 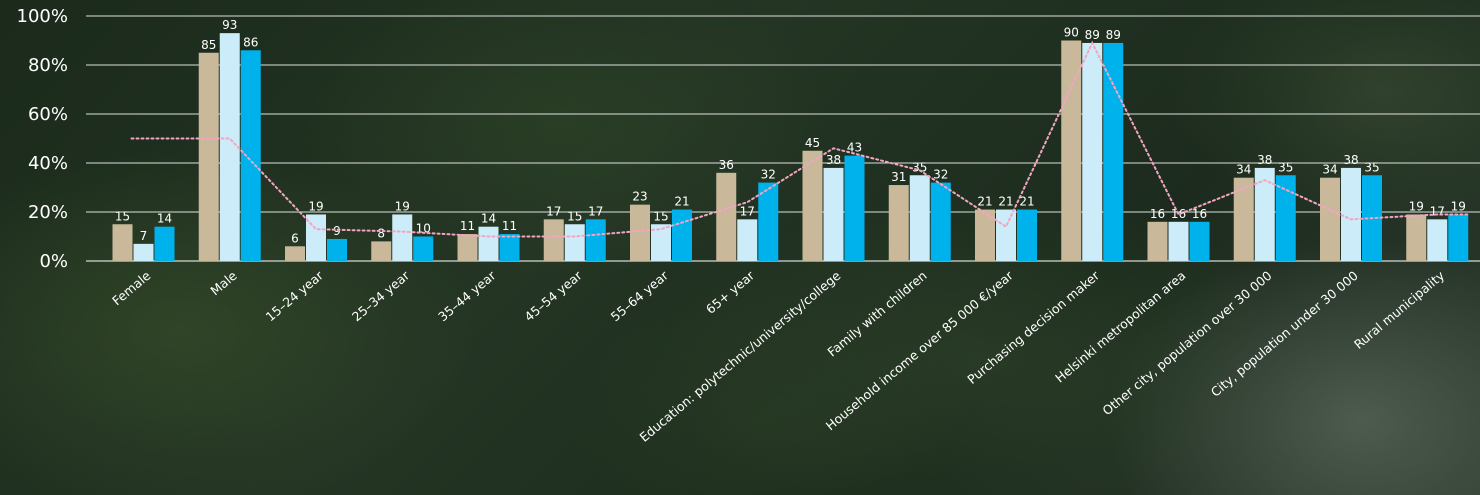 What do you see at coordinates (48, 212) in the screenshot?
I see `y-tick-label: 20%` at bounding box center [48, 212].